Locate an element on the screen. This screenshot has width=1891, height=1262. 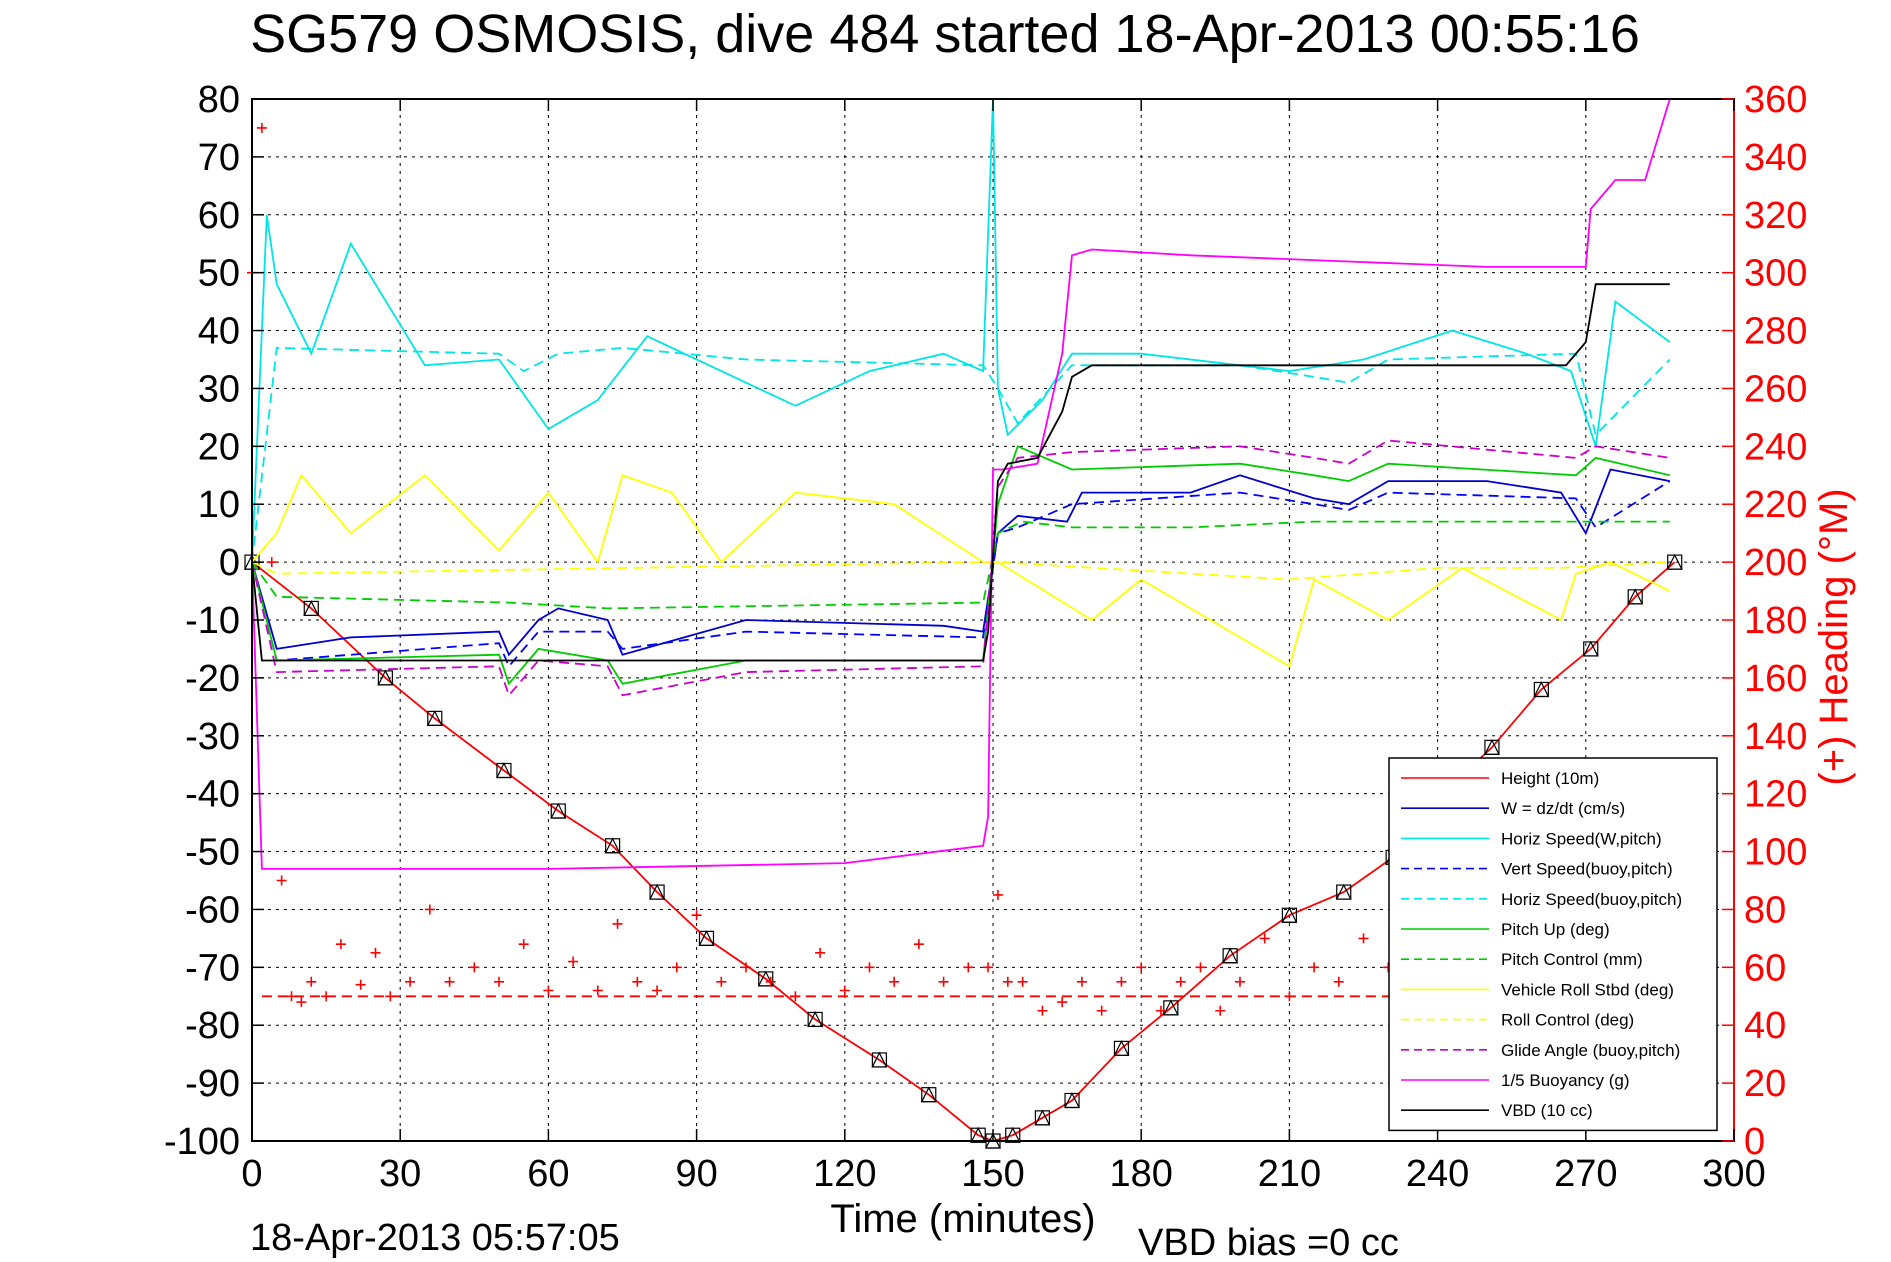
x-tick-label: 150 is located at coordinates (992, 1174).